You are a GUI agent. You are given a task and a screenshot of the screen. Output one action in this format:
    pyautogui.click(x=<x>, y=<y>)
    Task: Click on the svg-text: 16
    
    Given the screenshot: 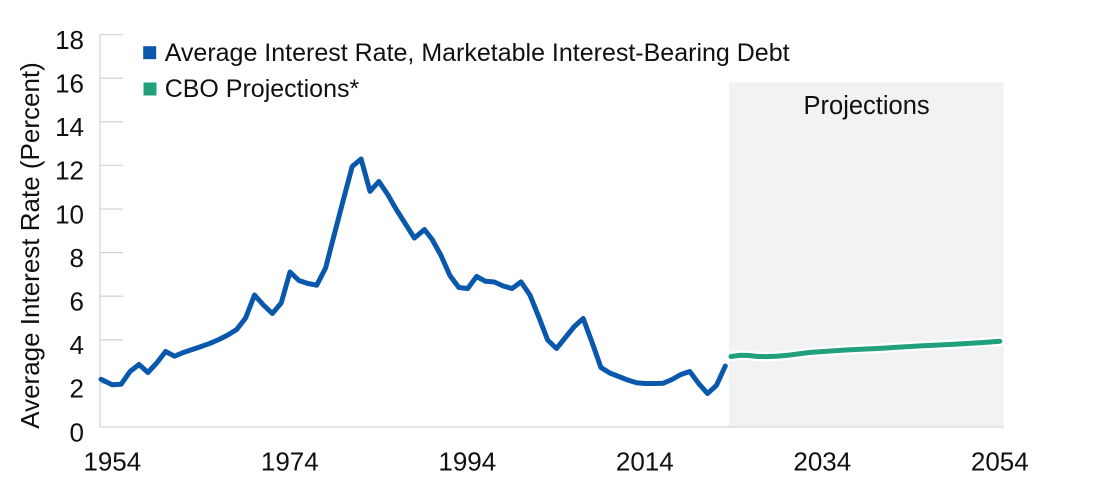 What is the action you would take?
    pyautogui.click(x=69, y=84)
    